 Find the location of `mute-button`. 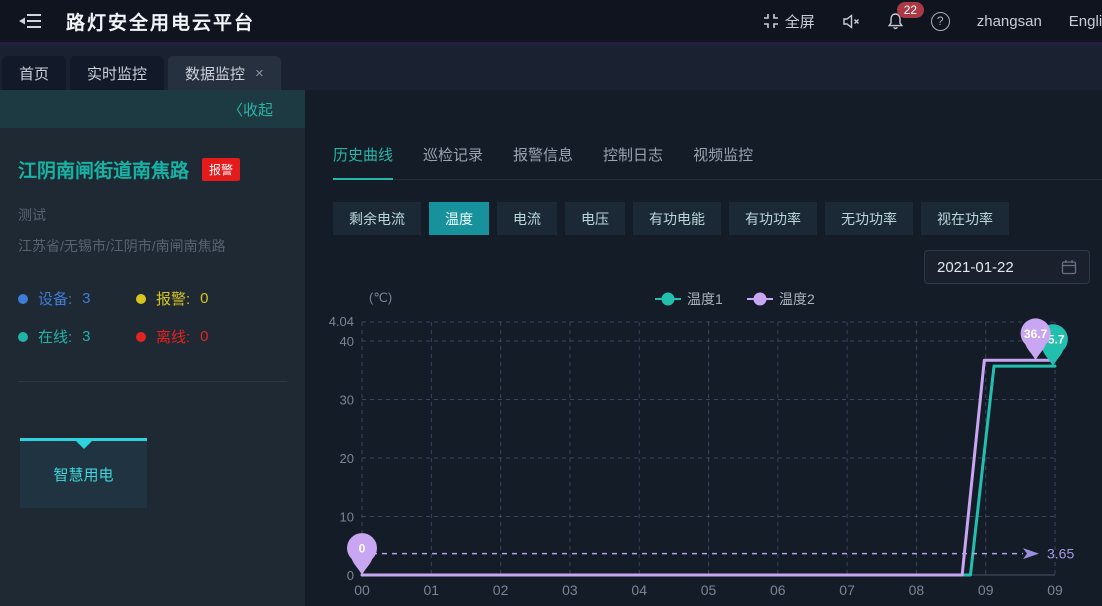

mute-button is located at coordinates (851, 21).